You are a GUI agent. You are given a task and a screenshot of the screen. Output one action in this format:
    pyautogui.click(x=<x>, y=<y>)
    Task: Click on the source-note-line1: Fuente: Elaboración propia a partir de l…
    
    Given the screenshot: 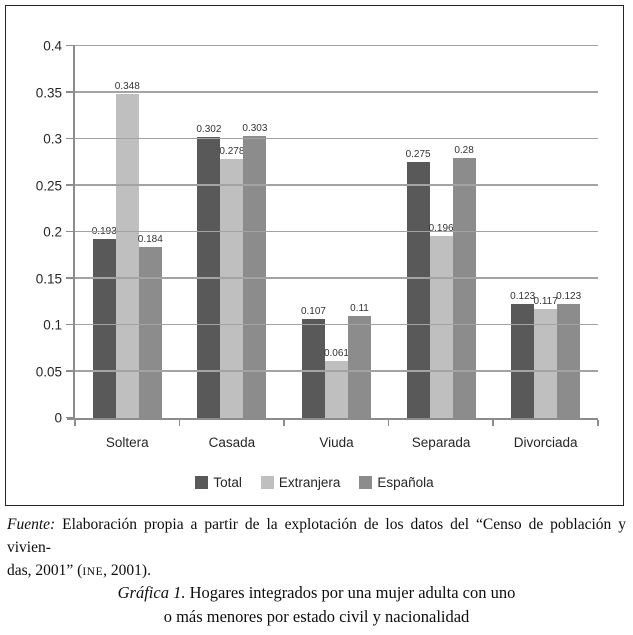 What is the action you would take?
    pyautogui.click(x=316, y=537)
    